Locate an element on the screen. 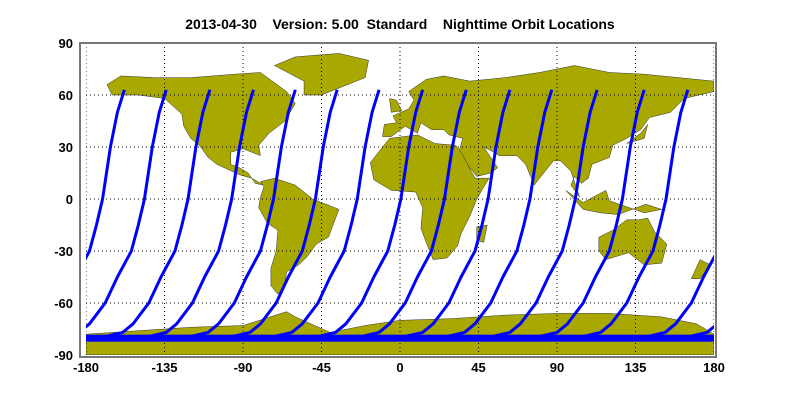 The height and width of the screenshot is (400, 800). x-tick-label: 45 is located at coordinates (478, 367).